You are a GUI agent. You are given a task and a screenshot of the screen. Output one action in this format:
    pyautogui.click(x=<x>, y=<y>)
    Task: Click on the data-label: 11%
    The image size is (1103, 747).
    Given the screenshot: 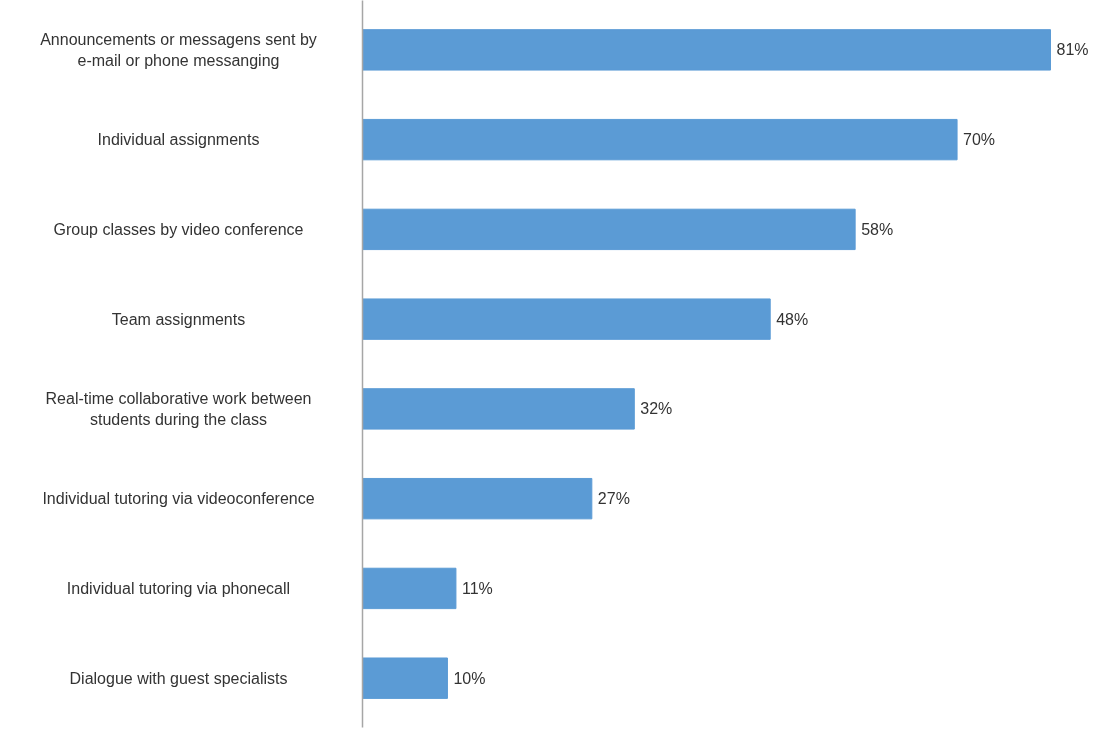 What is the action you would take?
    pyautogui.click(x=477, y=588)
    